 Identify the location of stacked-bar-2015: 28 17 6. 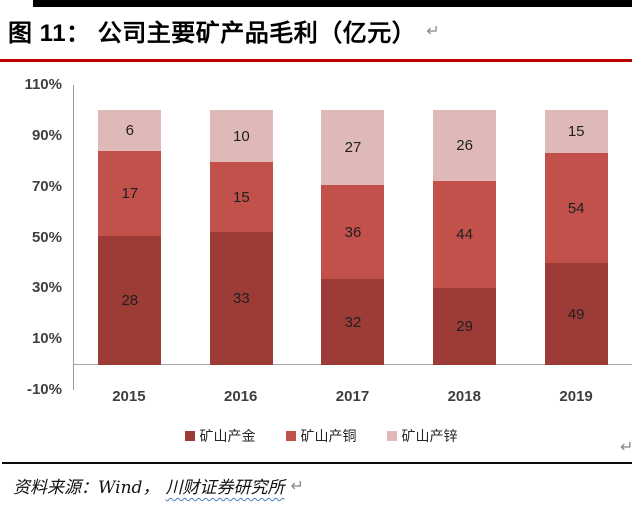
(130, 237).